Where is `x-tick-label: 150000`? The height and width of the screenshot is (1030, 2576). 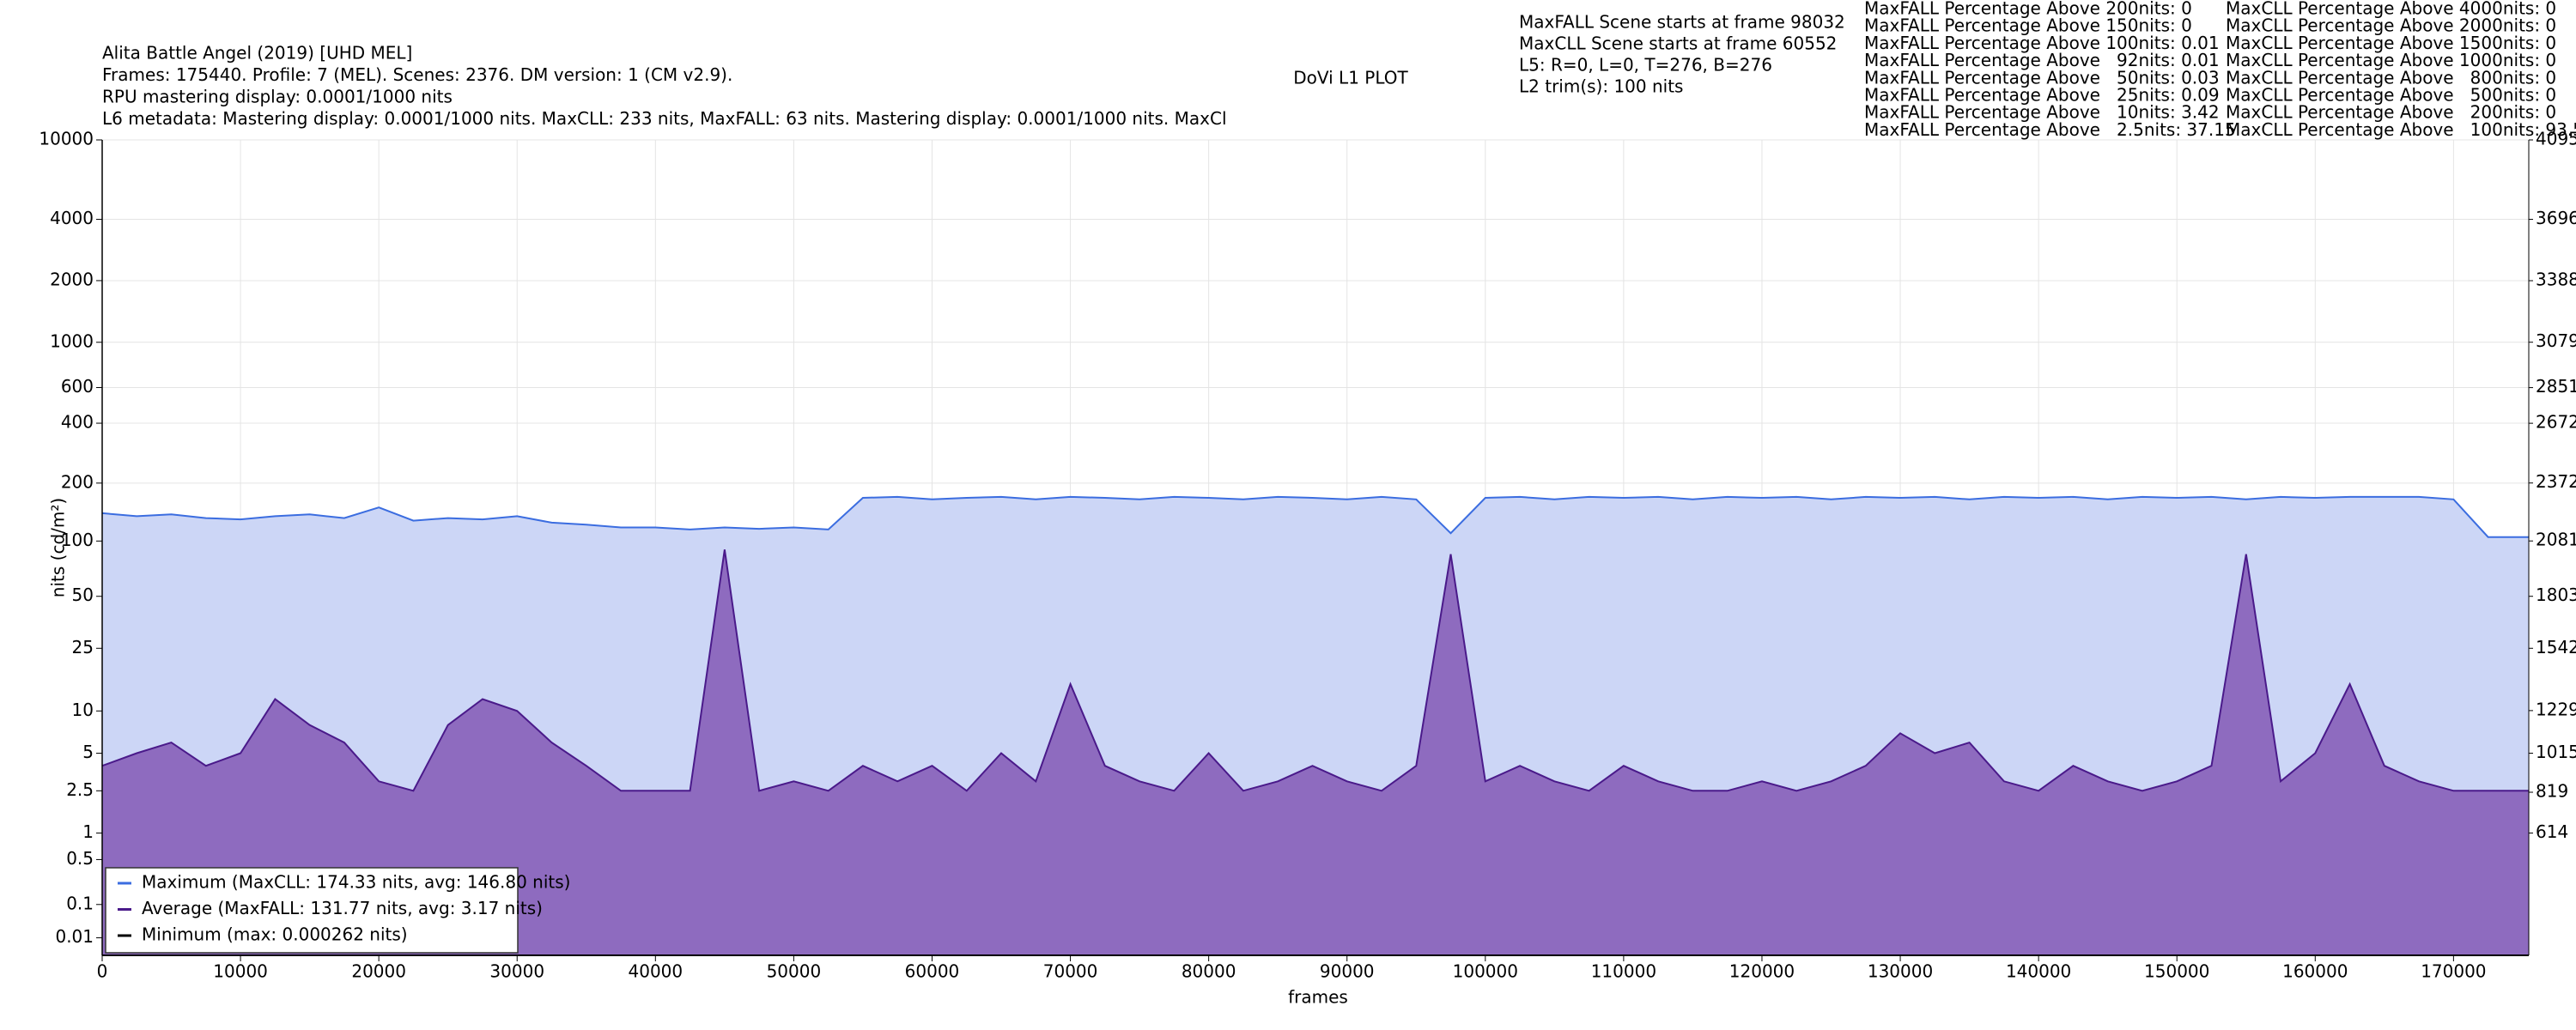
x-tick-label: 150000 is located at coordinates (2177, 971).